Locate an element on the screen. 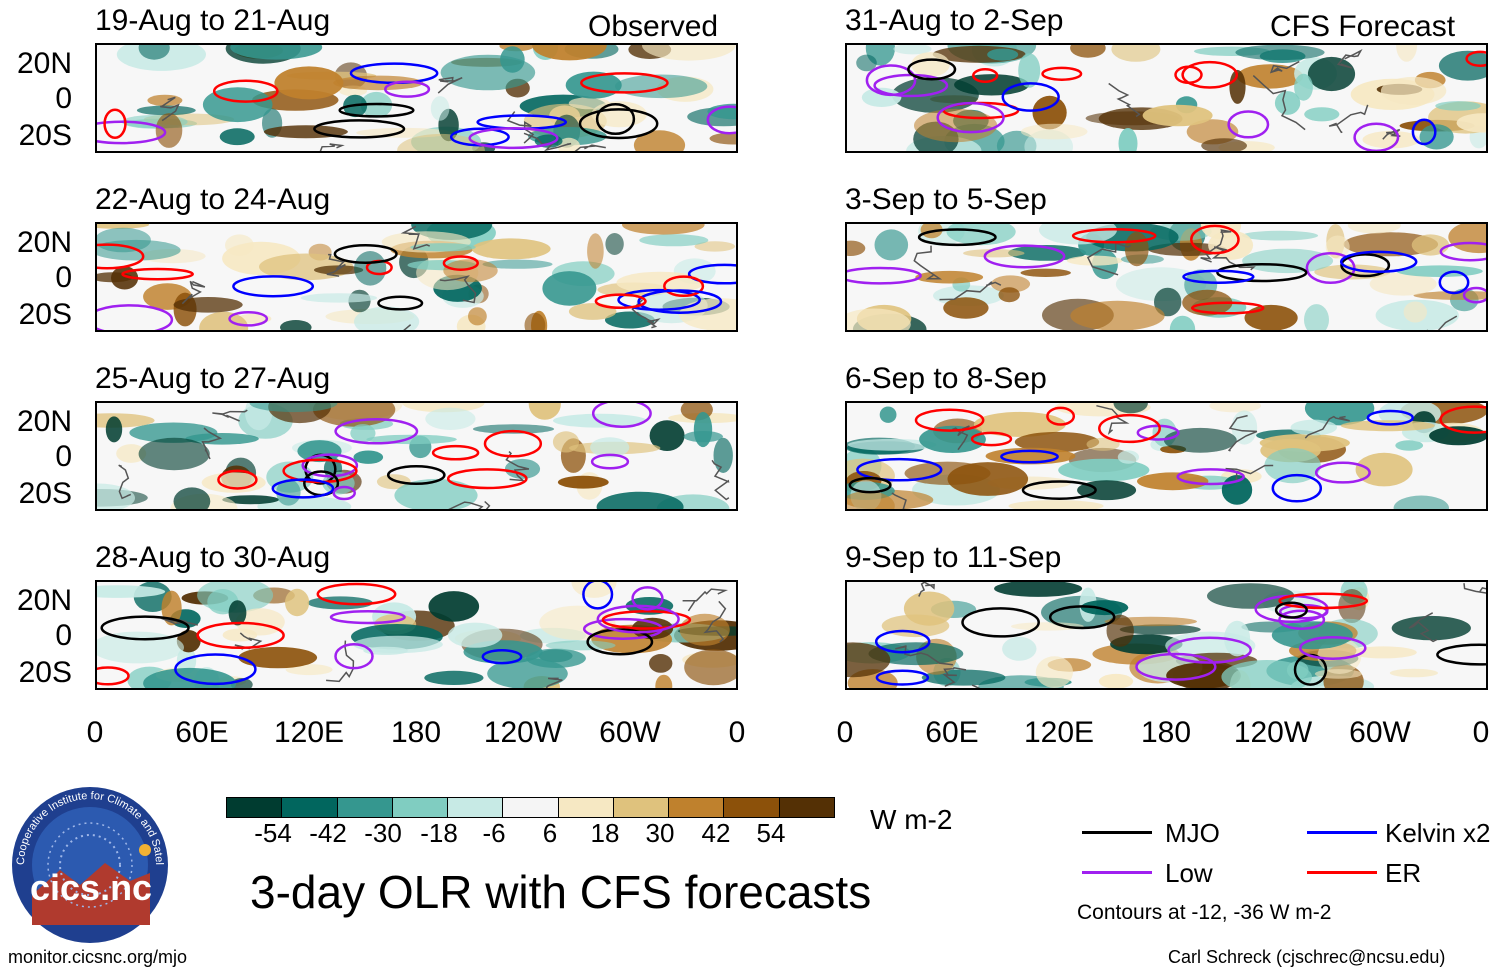 This screenshot has width=1501, height=972. legend-swatch-low is located at coordinates (1117, 872).